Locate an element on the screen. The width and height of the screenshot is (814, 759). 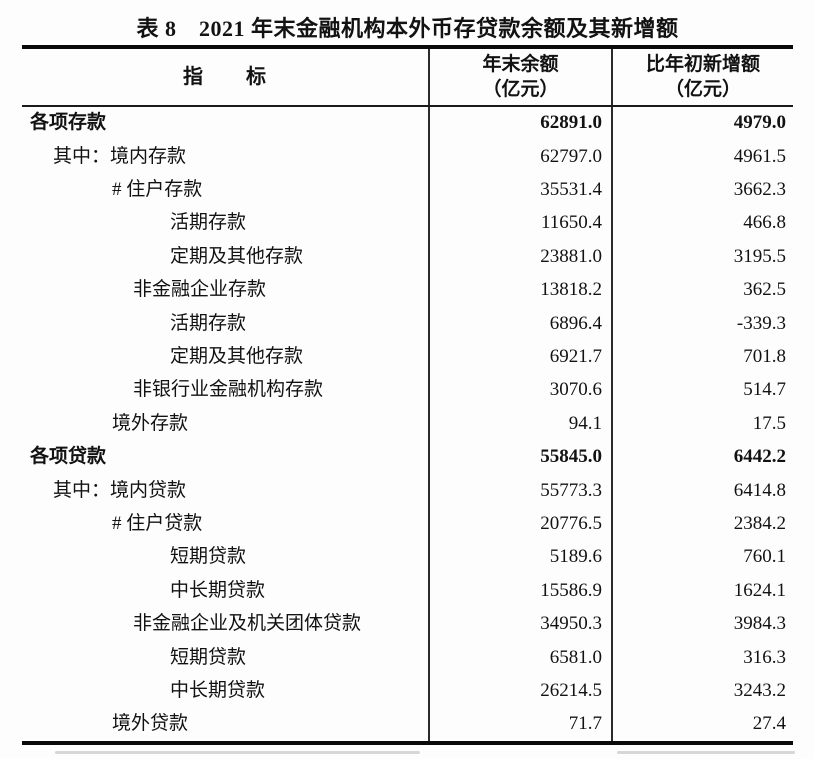
row-balance-value: 23881.0 is located at coordinates (519, 257).